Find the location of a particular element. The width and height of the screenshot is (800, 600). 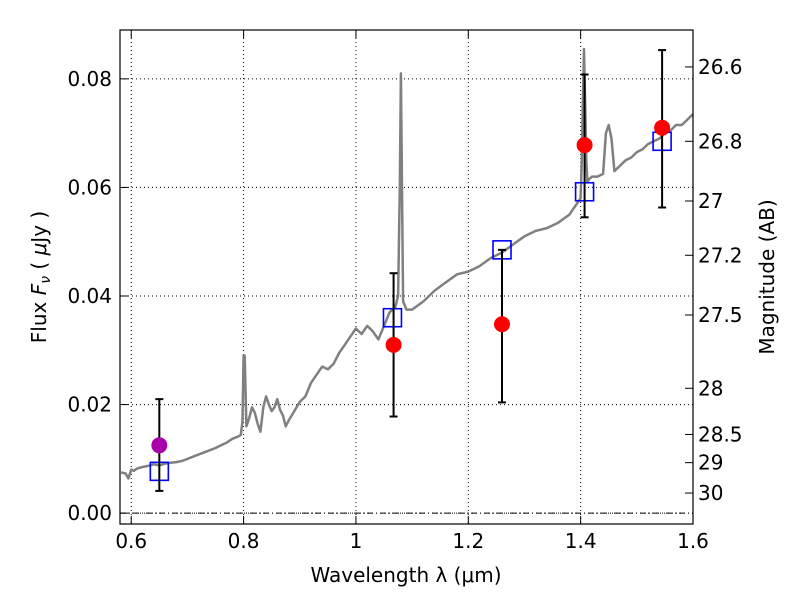

right-tick-label: 28.5 is located at coordinates (720, 434).